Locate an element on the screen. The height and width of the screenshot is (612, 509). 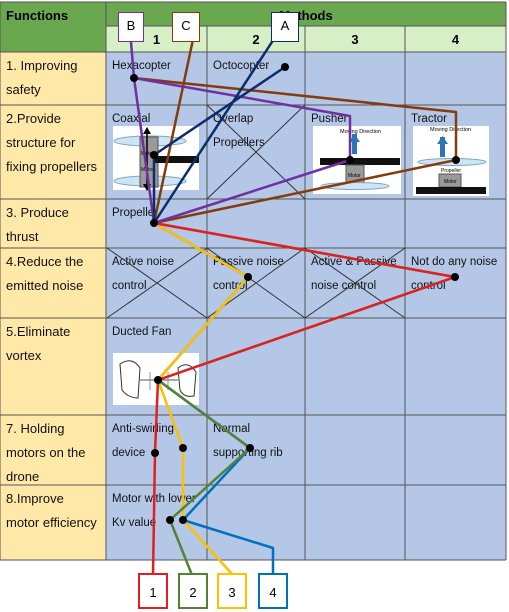
function-cell-4: 5.Eliminate vortex is located at coordinates (53, 366).